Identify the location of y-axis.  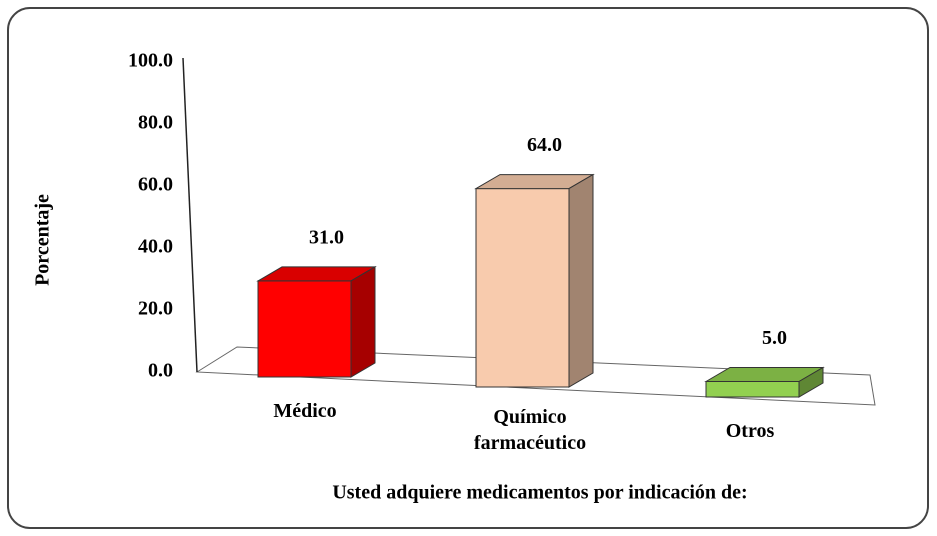
(190, 215).